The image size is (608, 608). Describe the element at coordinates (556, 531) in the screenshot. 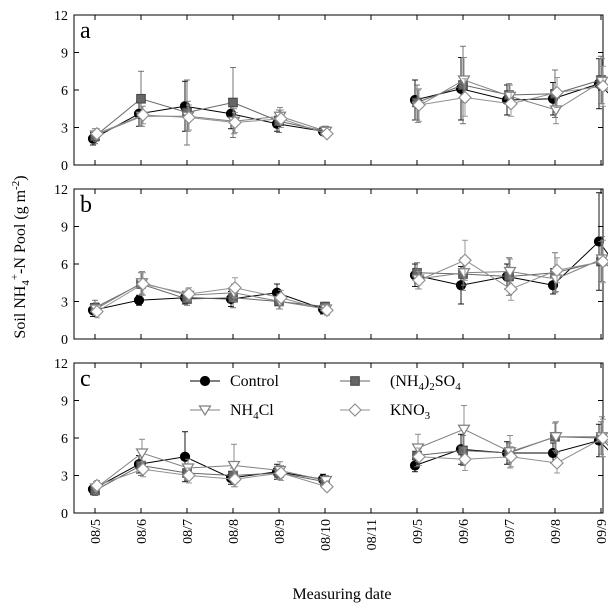

I see `x-tick-label: 09/8` at that location.